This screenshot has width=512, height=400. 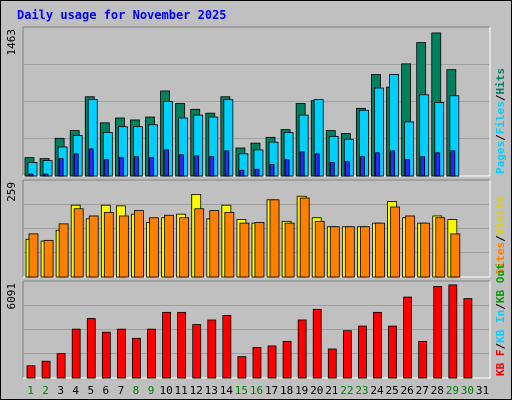 I want to click on day-label-18: 18, so click(x=286, y=390).